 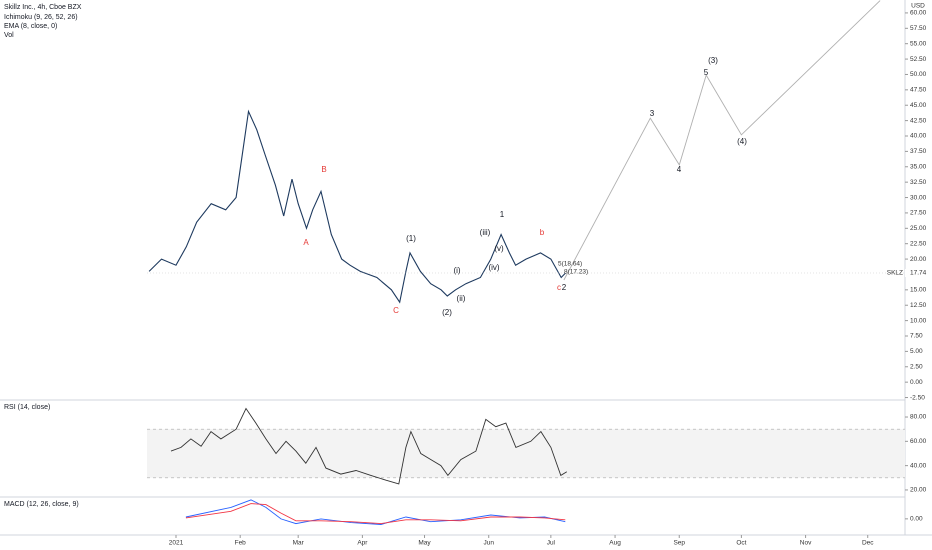 What do you see at coordinates (362, 543) in the screenshot?
I see `x-tick-label: Apr` at bounding box center [362, 543].